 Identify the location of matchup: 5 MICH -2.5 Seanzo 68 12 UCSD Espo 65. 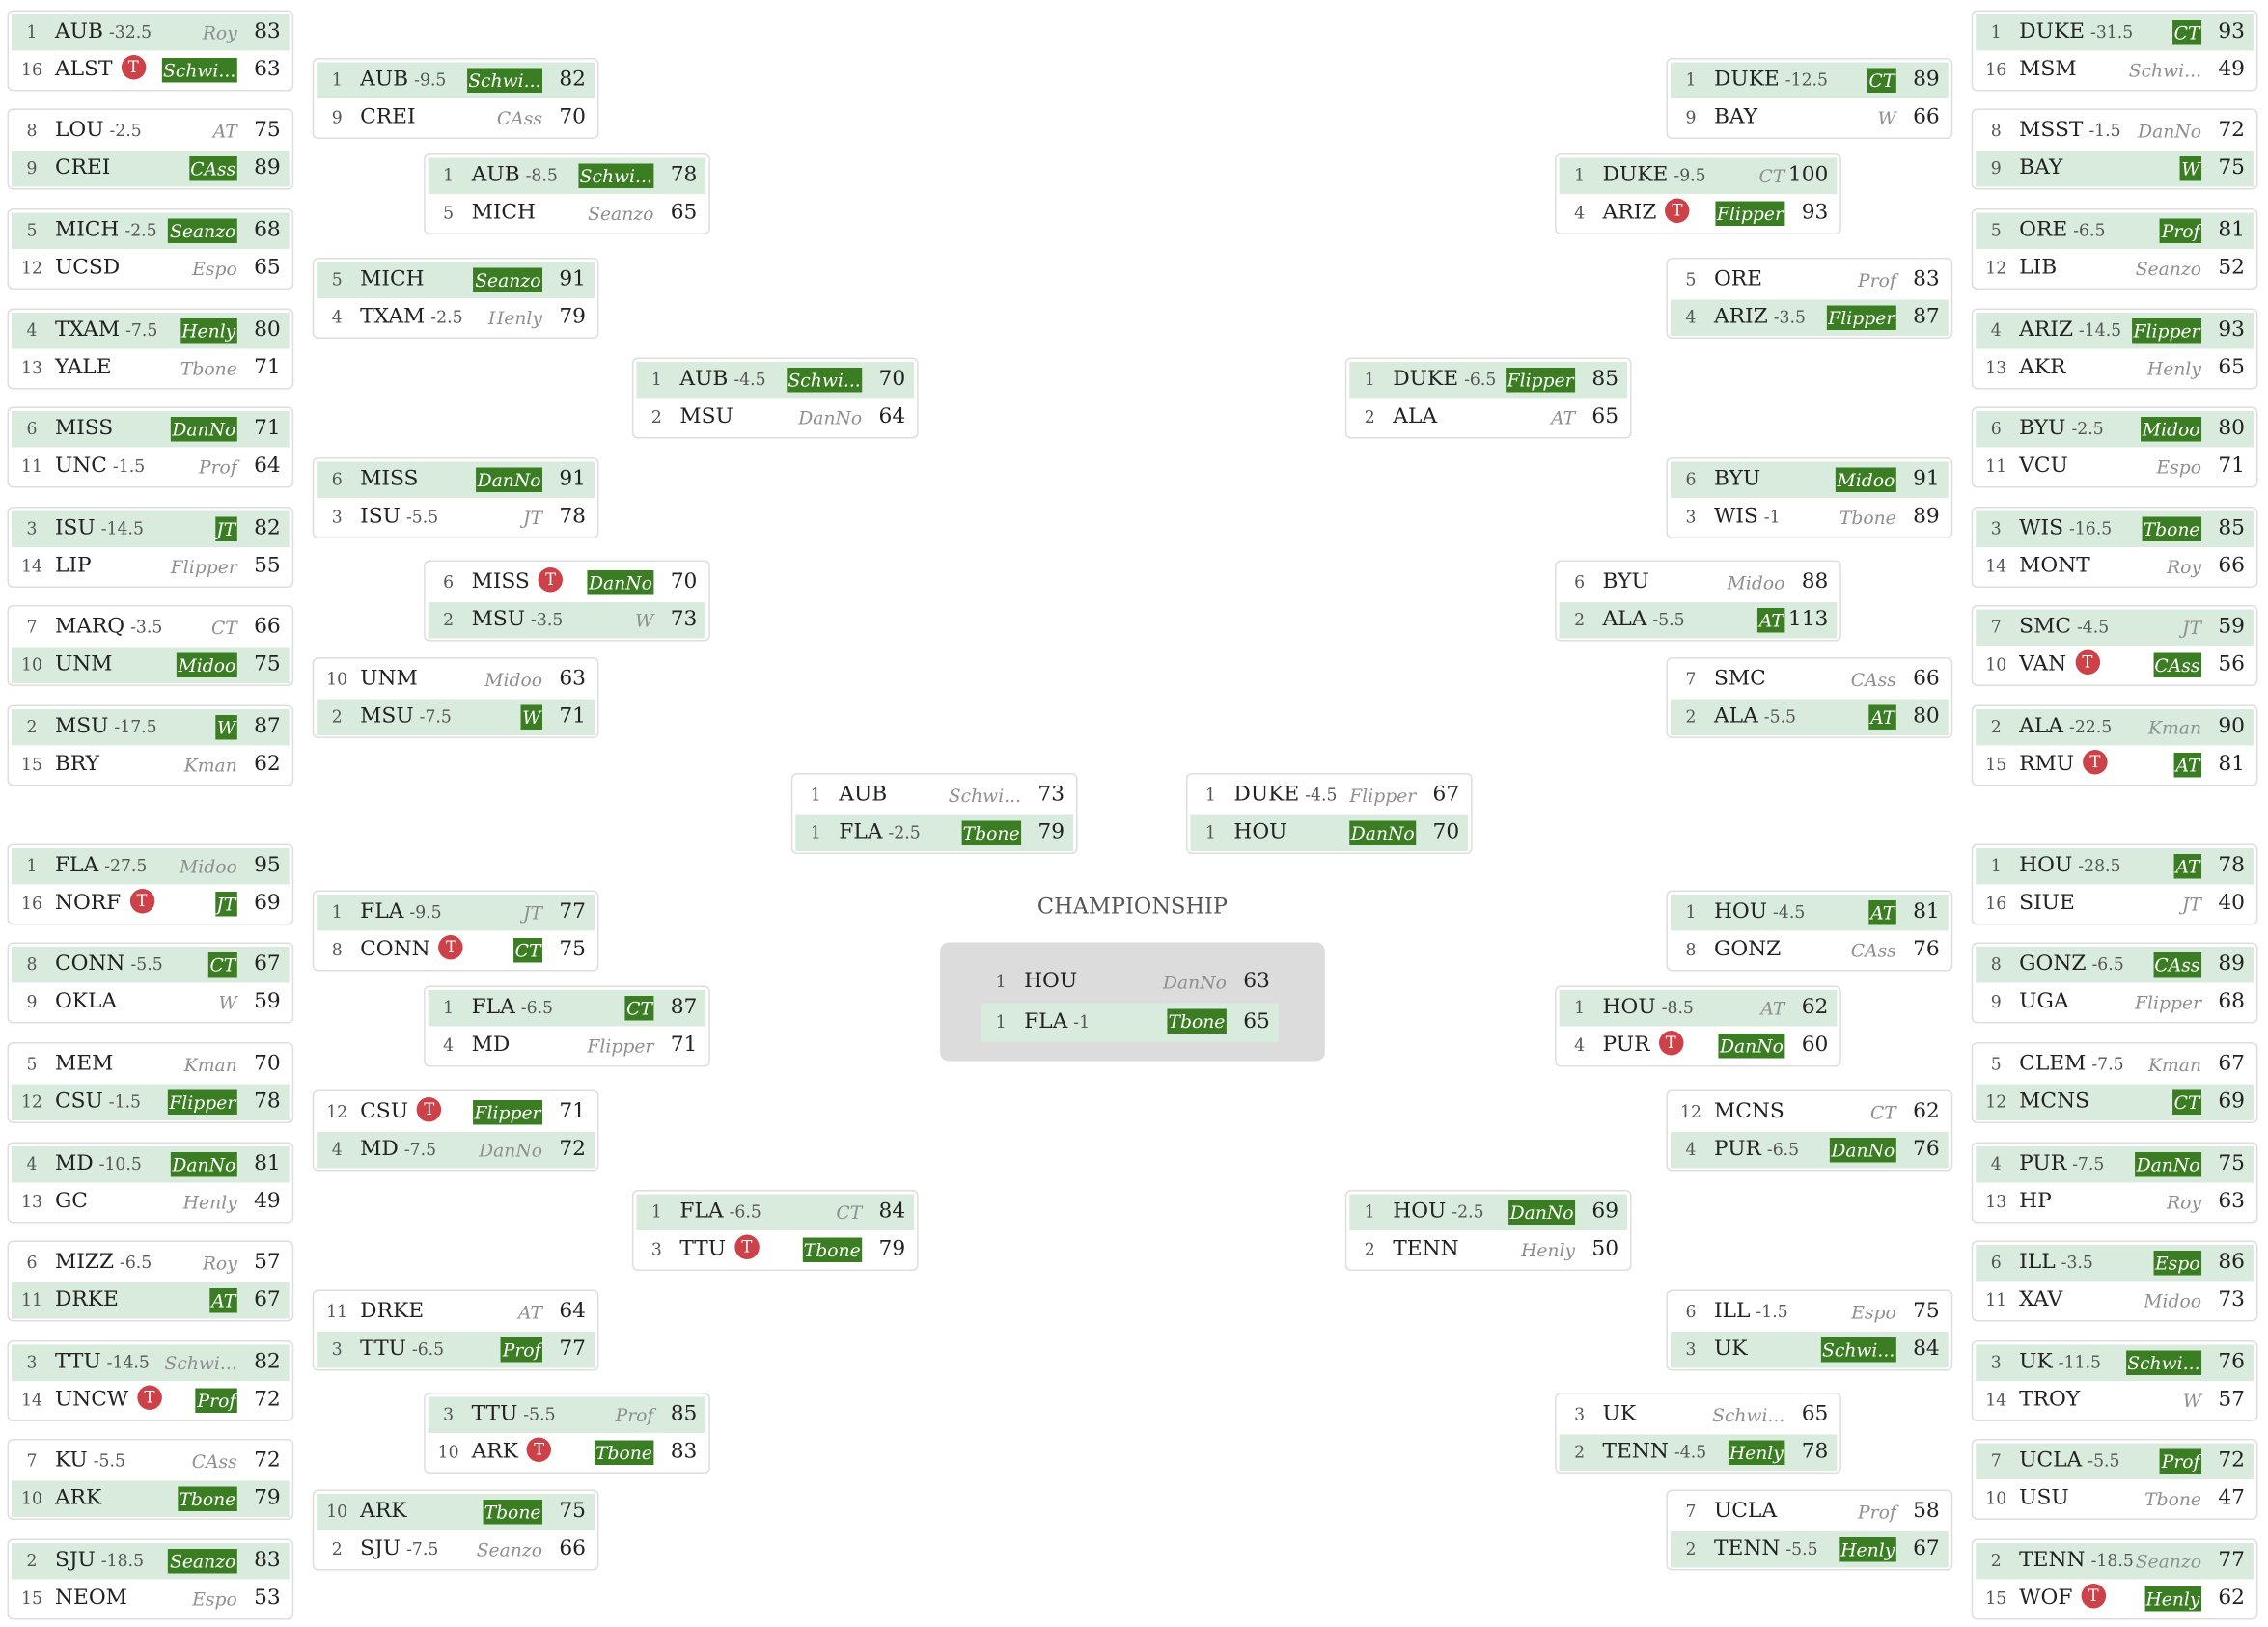
(150, 249).